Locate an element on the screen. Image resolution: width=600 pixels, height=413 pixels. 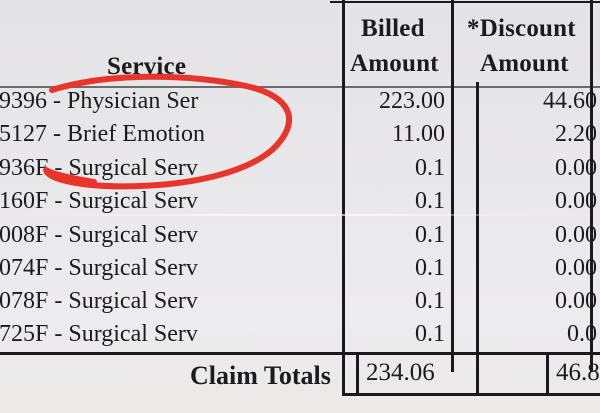
divider-billed-right is located at coordinates (452, 186).